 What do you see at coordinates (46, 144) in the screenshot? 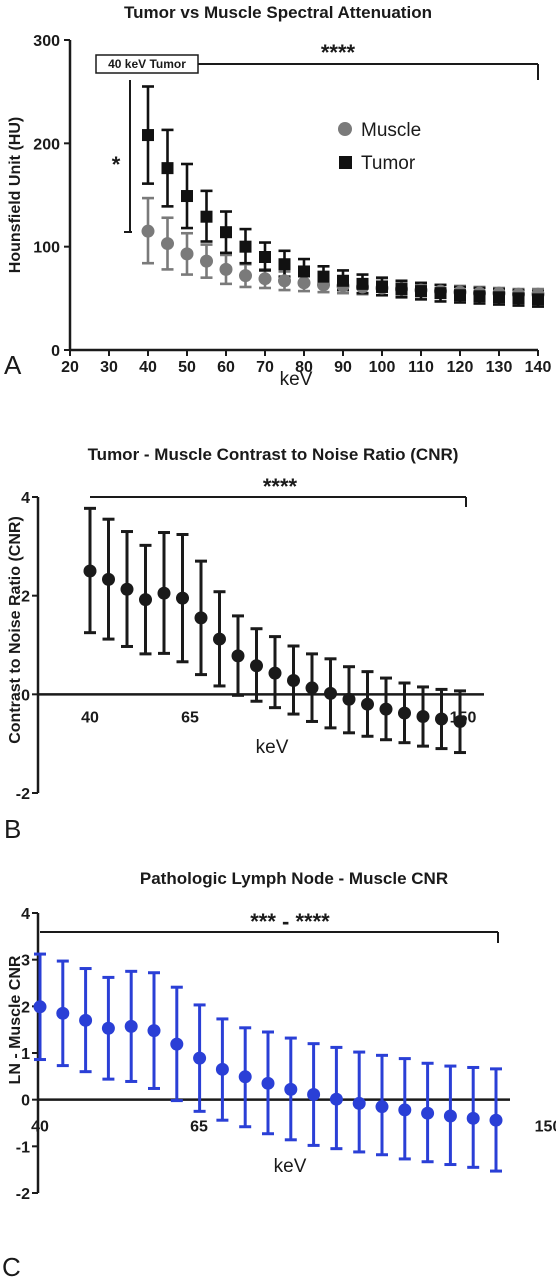
I see `panel-a-y-tick-label: 200` at bounding box center [46, 144].